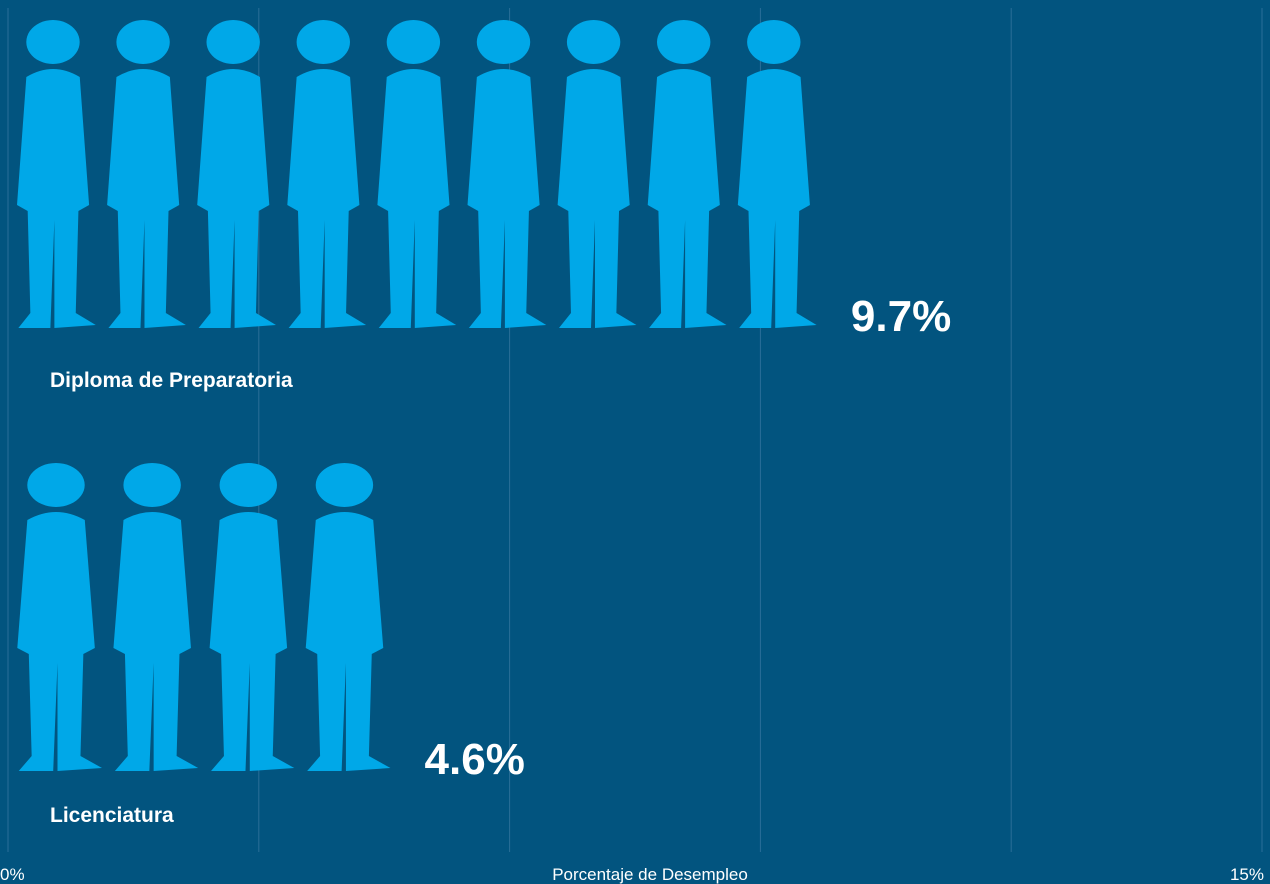  I want to click on bar, so click(204, 617).